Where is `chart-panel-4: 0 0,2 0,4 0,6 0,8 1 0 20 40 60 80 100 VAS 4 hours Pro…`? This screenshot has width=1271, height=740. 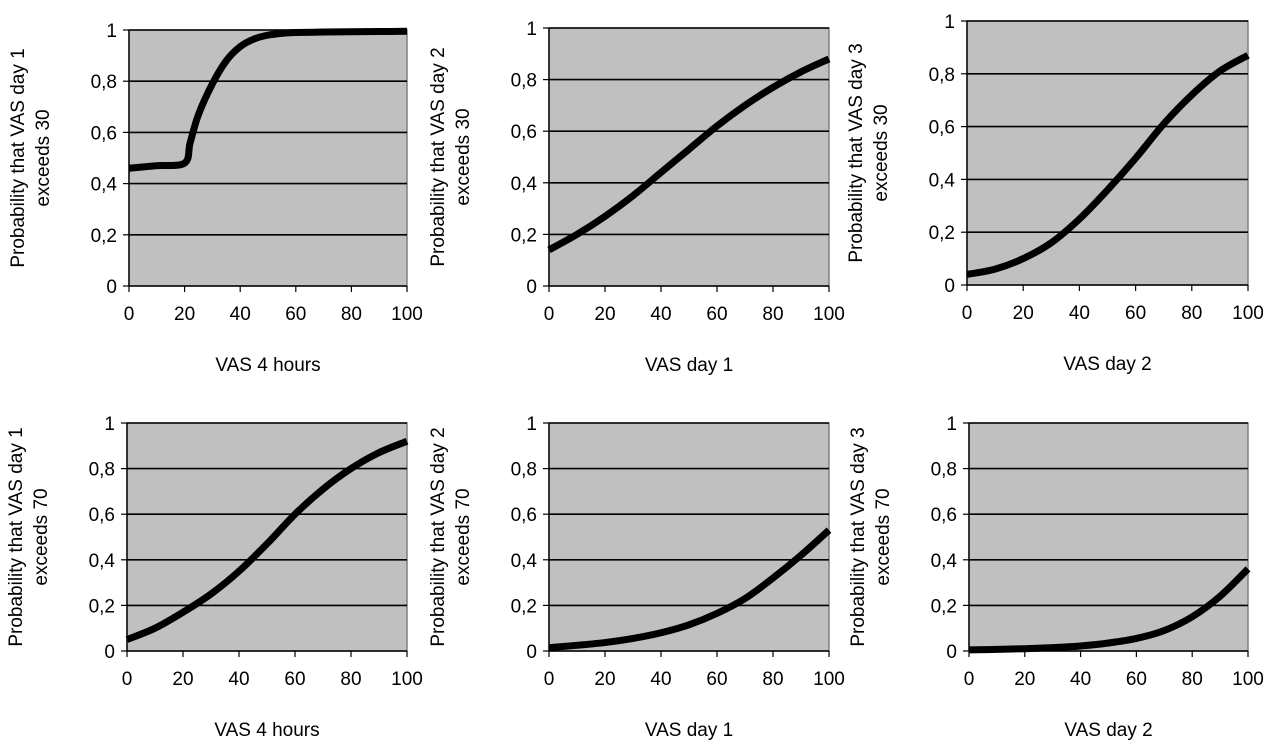
chart-panel-4: 0 0,2 0,4 0,6 0,8 1 0 20 40 60 80 100 VAS 4 hours Pro… is located at coordinates (214, 577).